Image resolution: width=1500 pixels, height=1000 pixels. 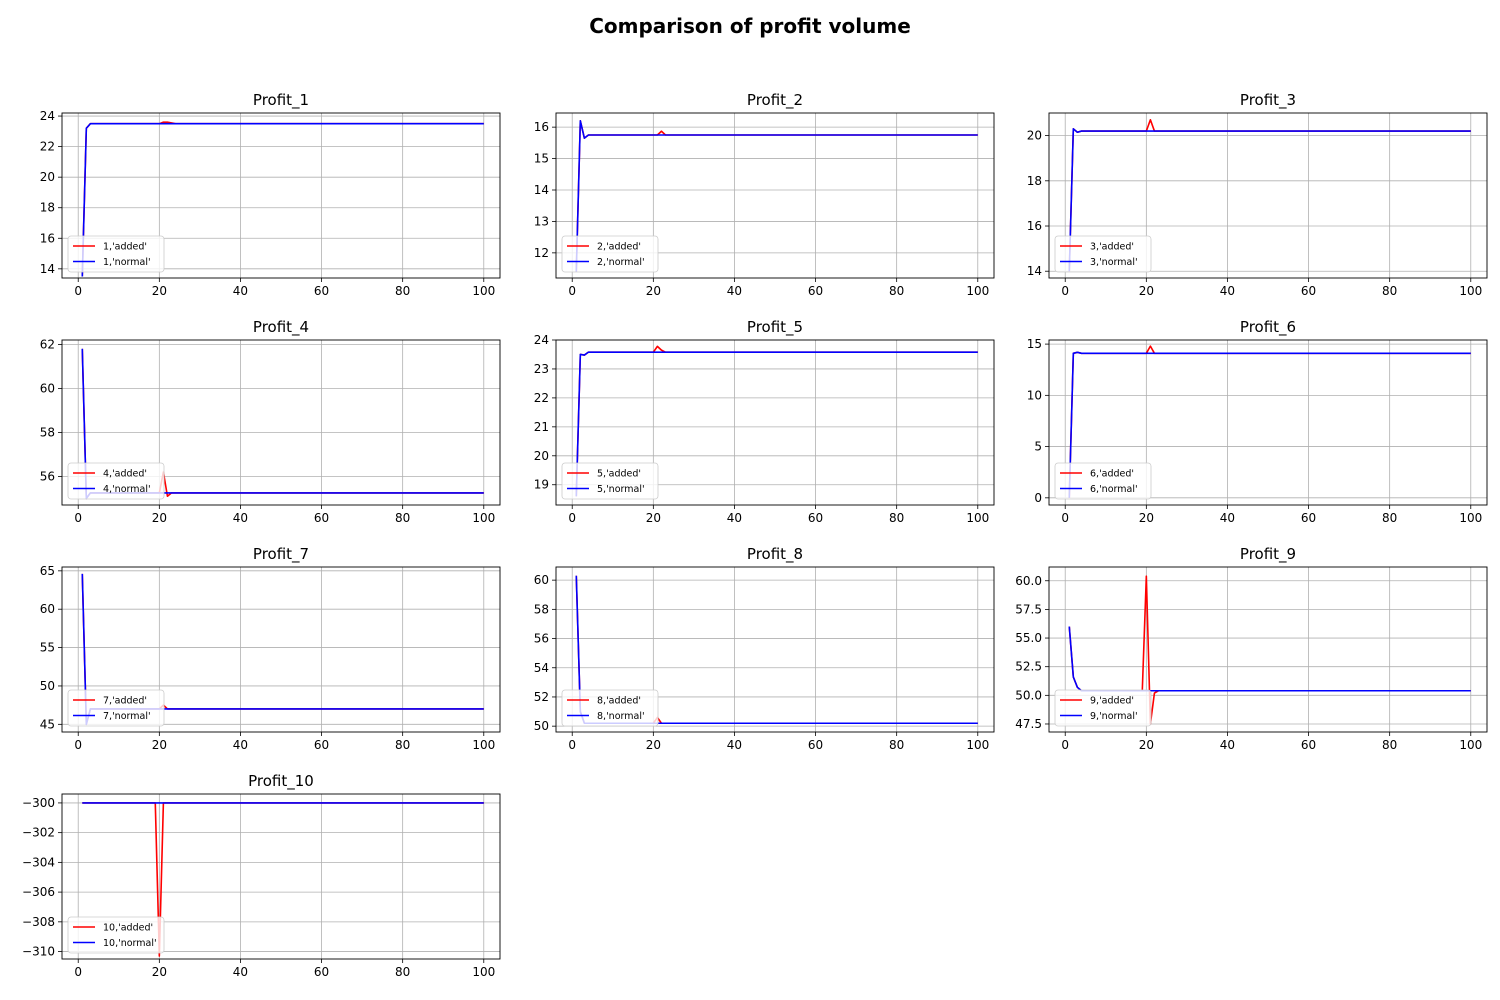 I want to click on legend-label: 9,'added', so click(x=1112, y=701).